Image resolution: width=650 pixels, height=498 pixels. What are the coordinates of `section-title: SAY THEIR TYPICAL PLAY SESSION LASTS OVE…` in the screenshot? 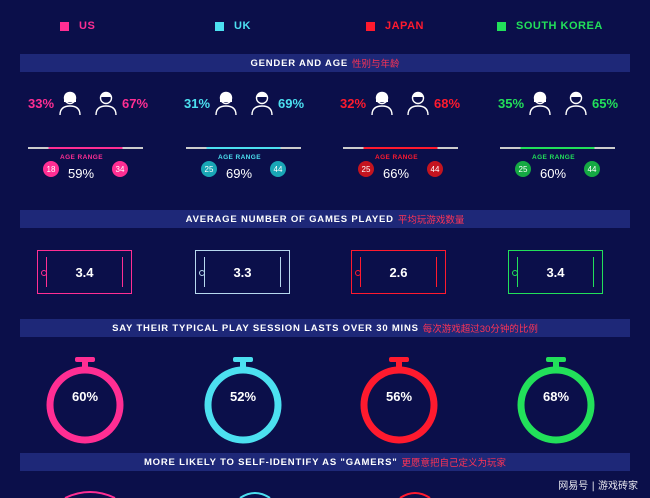 It's located at (265, 328).